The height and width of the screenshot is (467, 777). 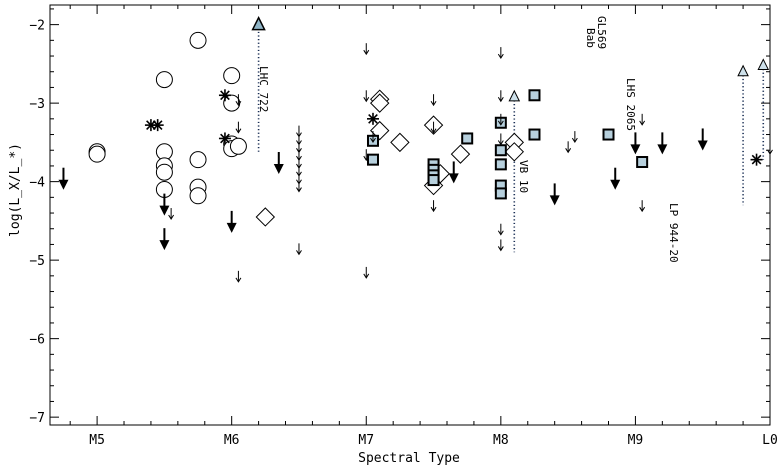 I want to click on y-tick-label: −2, so click(x=37, y=26).